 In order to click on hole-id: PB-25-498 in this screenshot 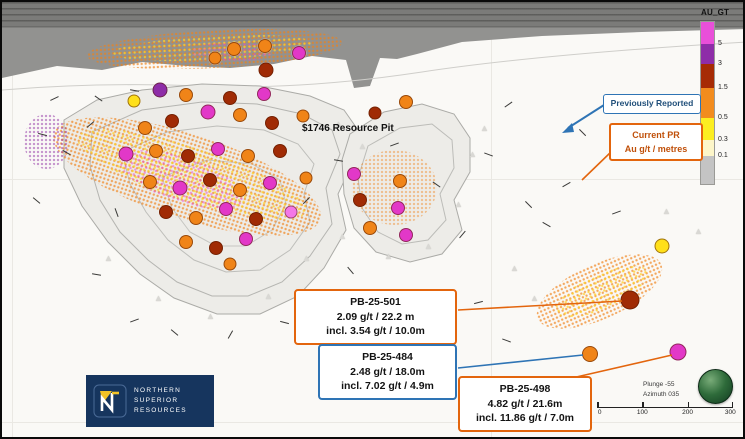, I will do `click(525, 389)`.